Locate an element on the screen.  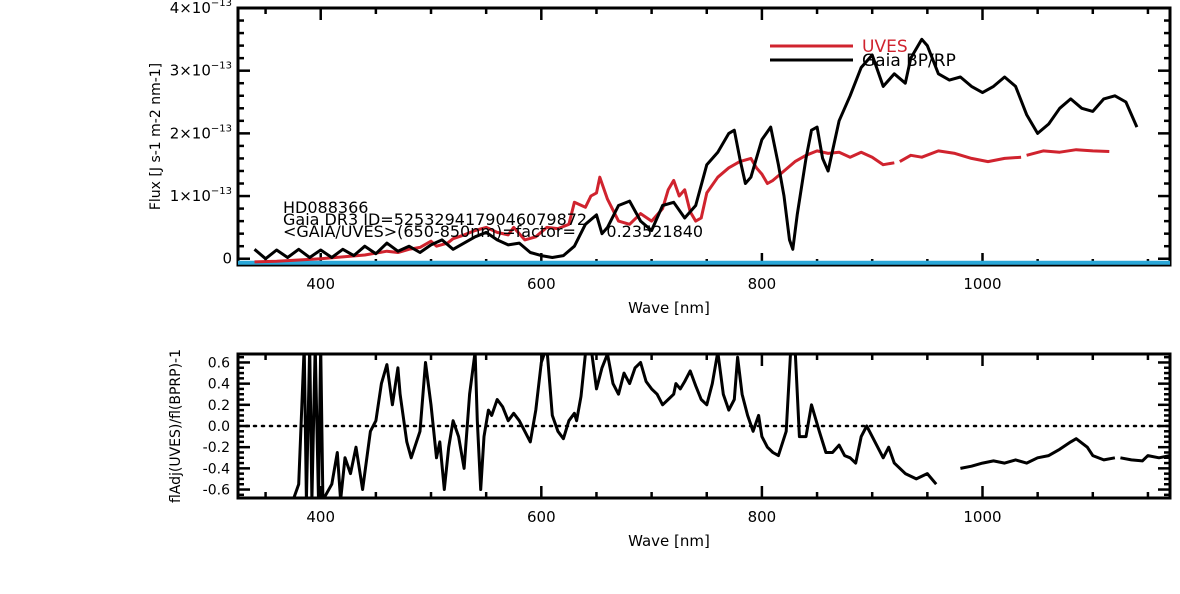
y-tick-label: 0.2 is located at coordinates (219, 406).